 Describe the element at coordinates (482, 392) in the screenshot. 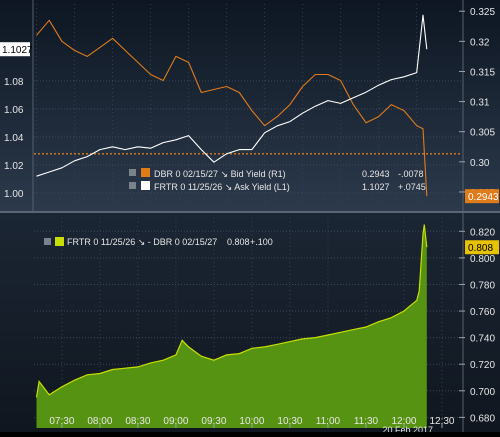

I see `right-tick-label: 0.700` at that location.